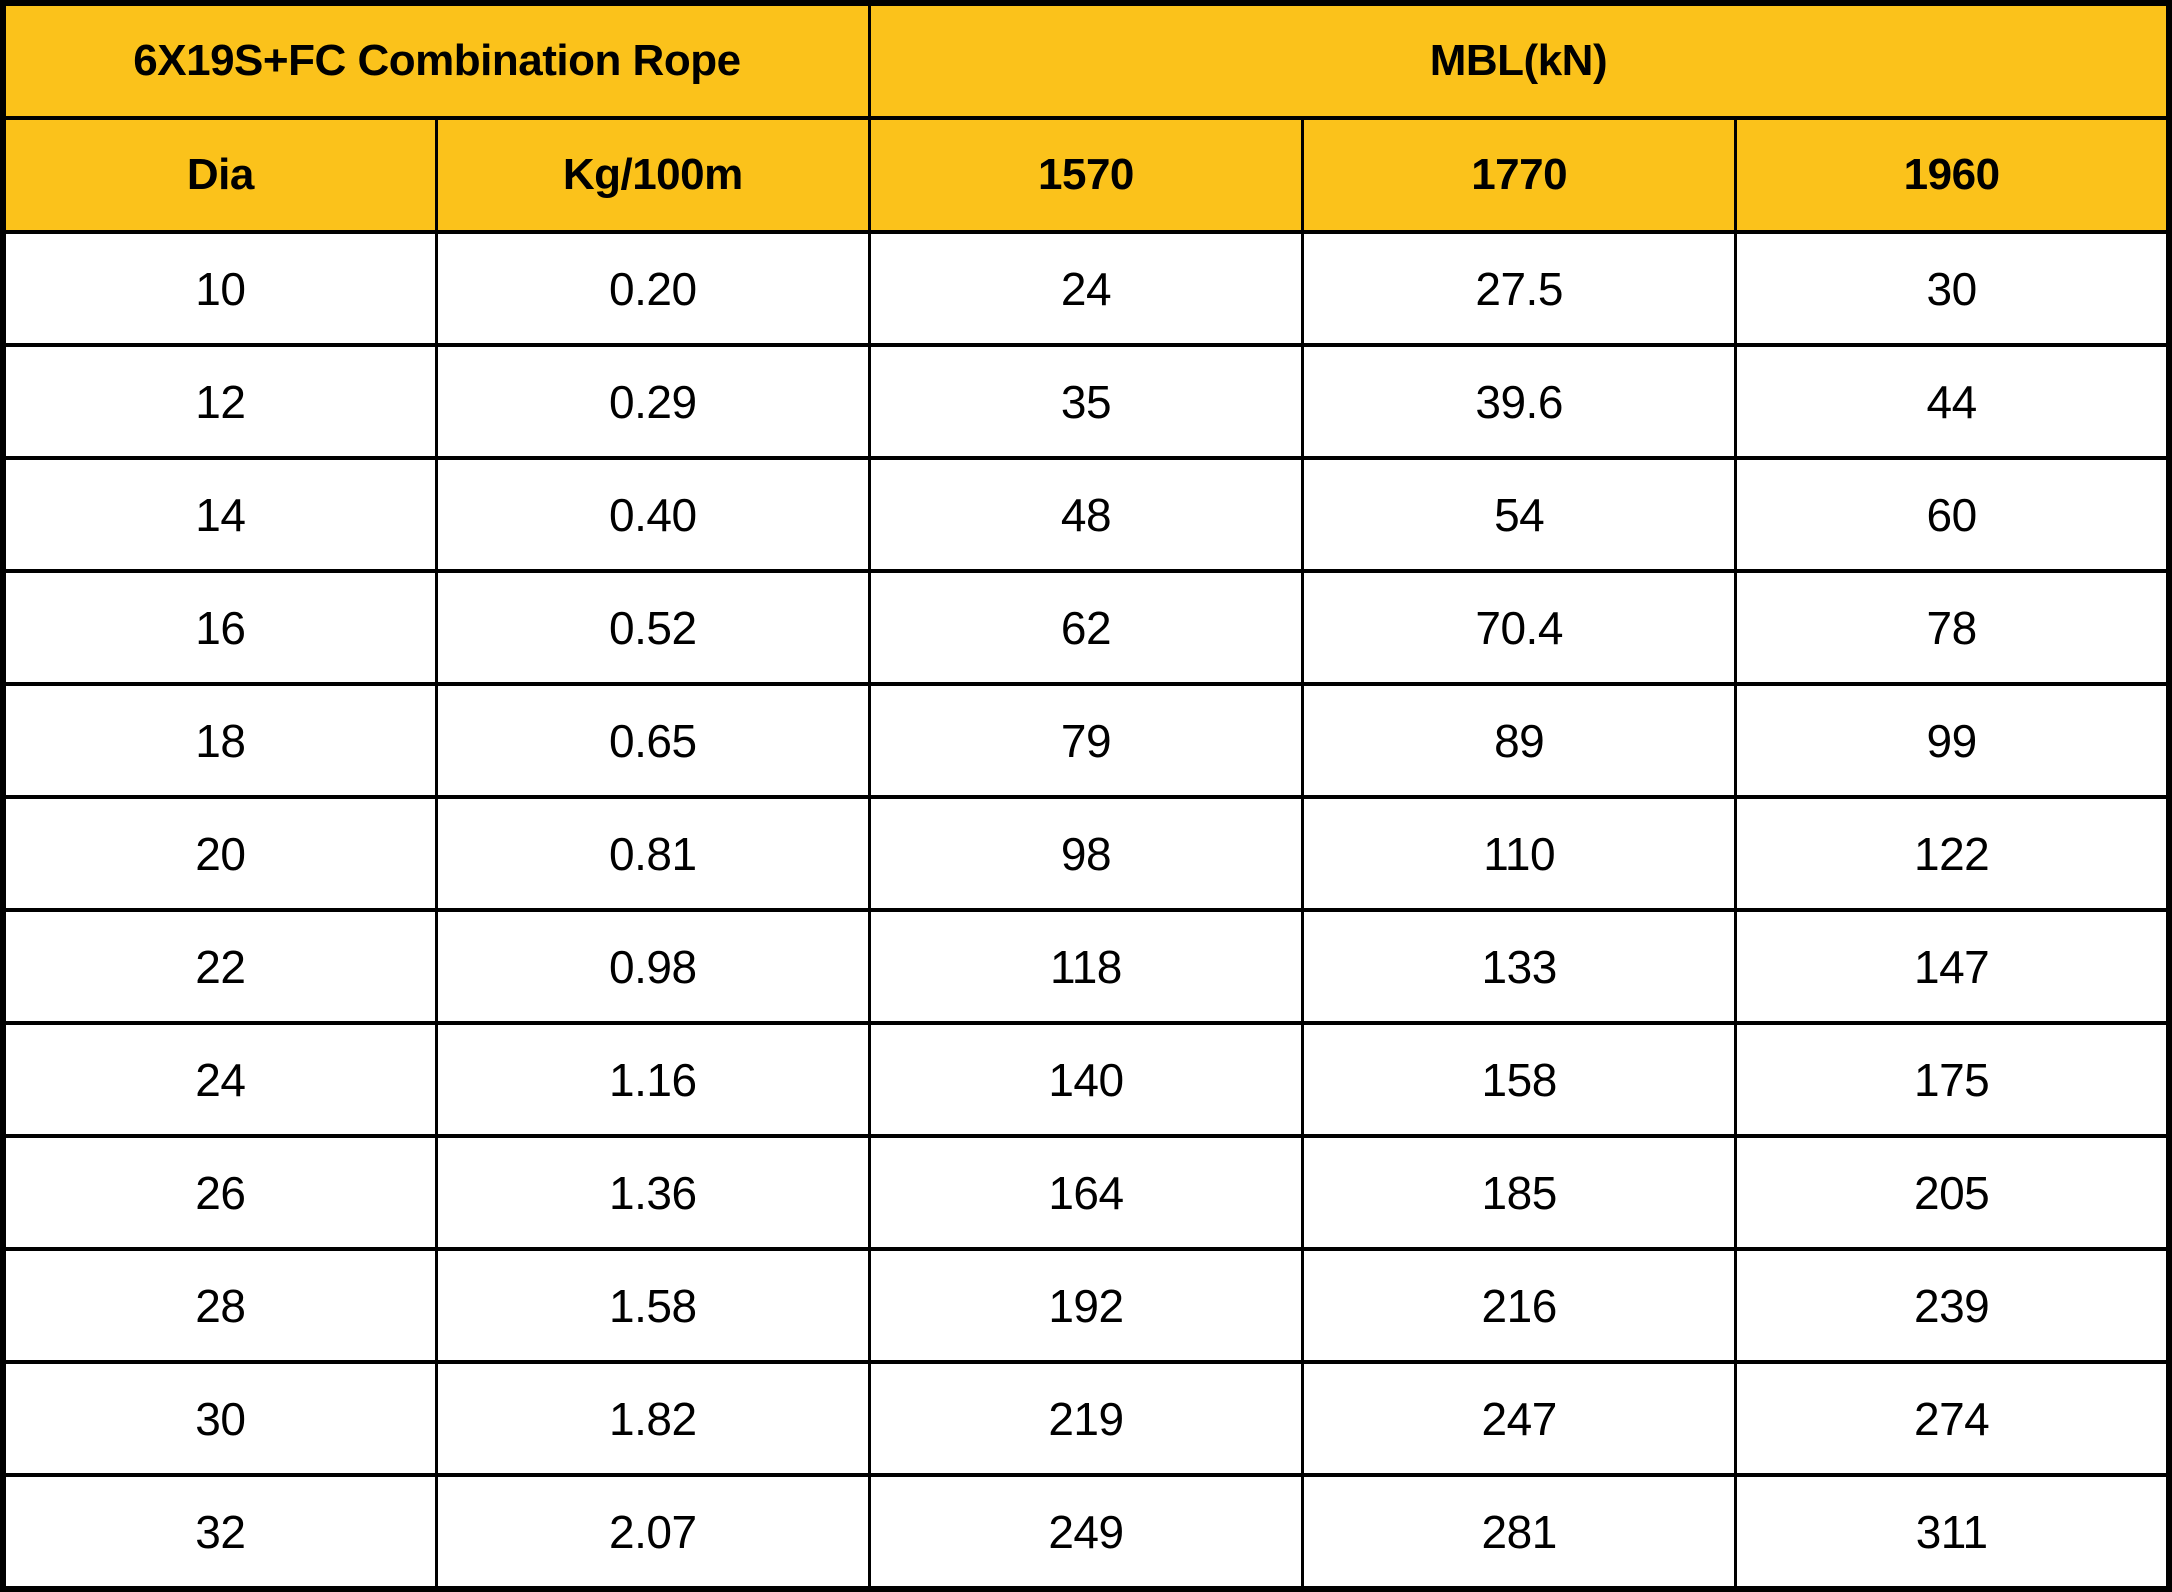 The height and width of the screenshot is (1592, 2172). What do you see at coordinates (652, 401) in the screenshot?
I see `table-cell: 0.29` at bounding box center [652, 401].